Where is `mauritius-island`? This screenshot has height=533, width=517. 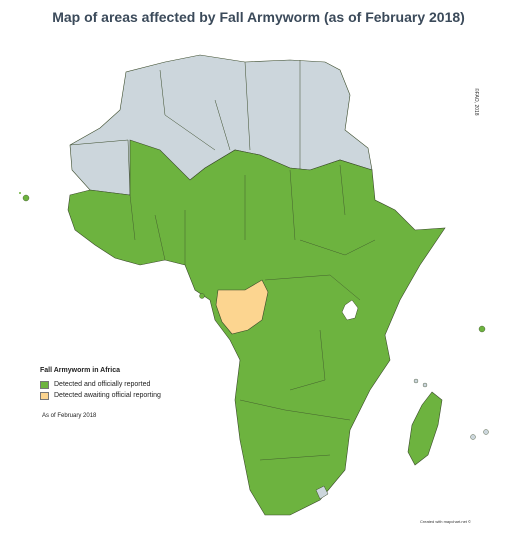 mauritius-island is located at coordinates (486, 432).